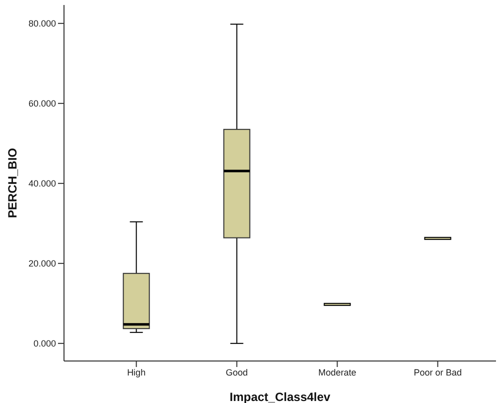 The height and width of the screenshot is (403, 498). I want to click on x-tick-label: Poor or Bad, so click(438, 372).